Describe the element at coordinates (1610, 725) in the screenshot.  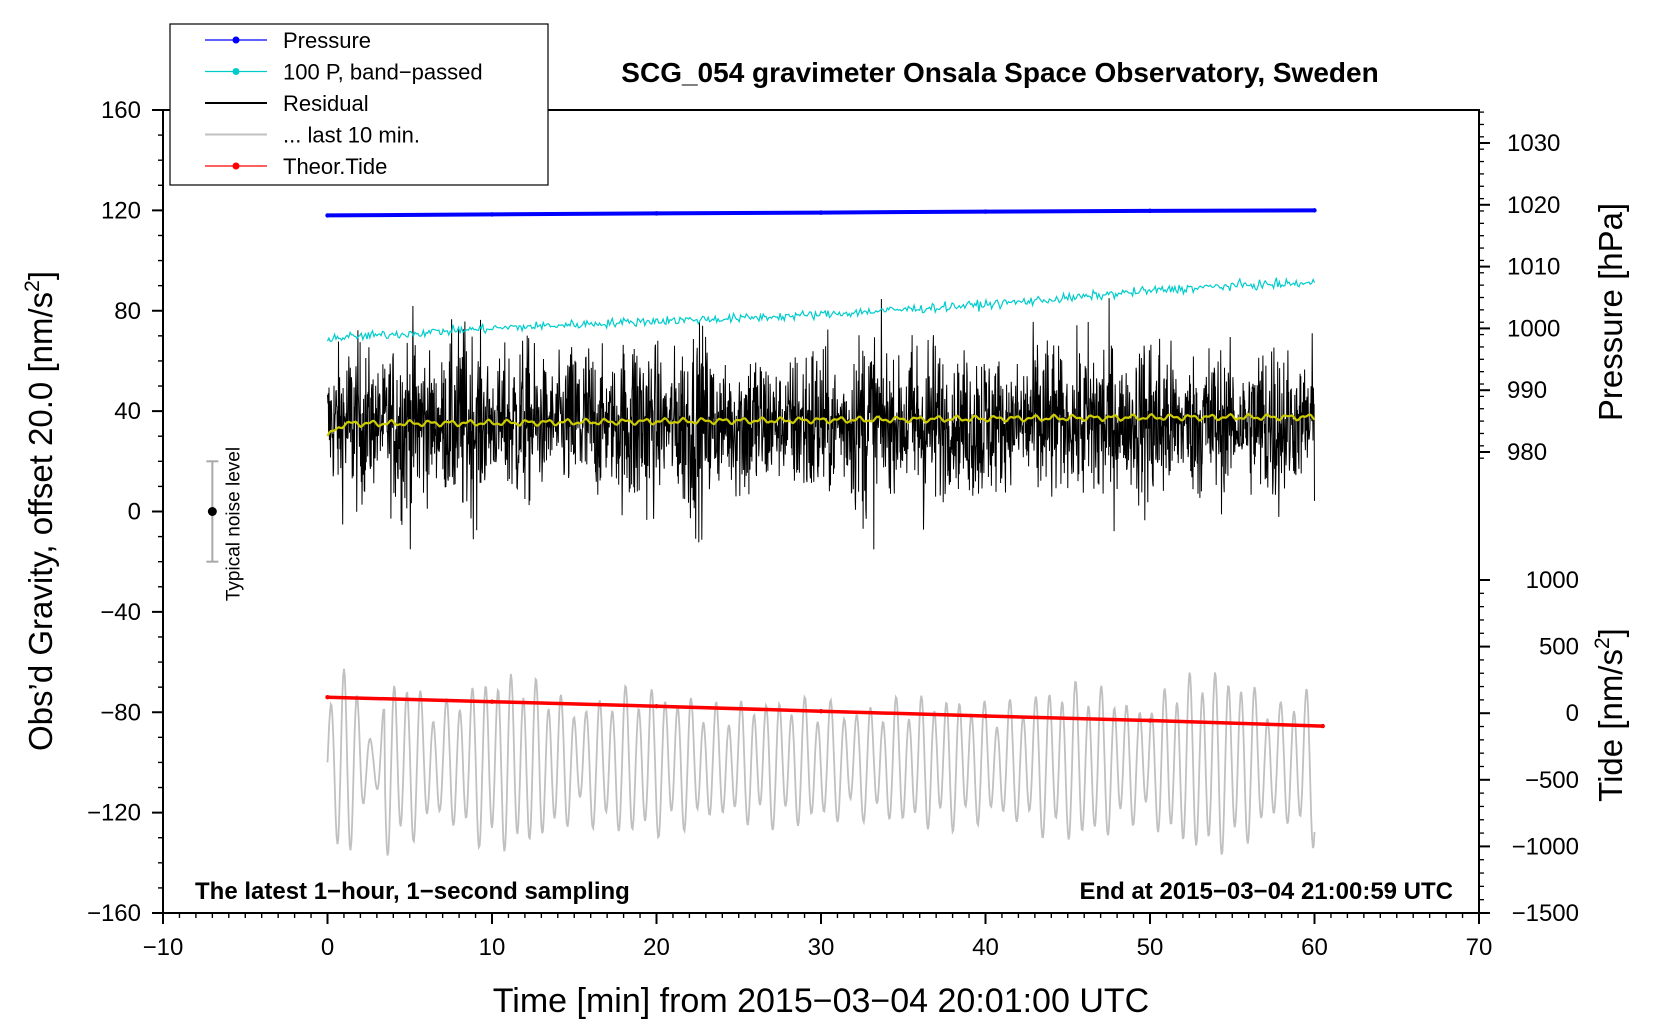
I see `tide-axis-label-main: Tide [nm/s` at that location.